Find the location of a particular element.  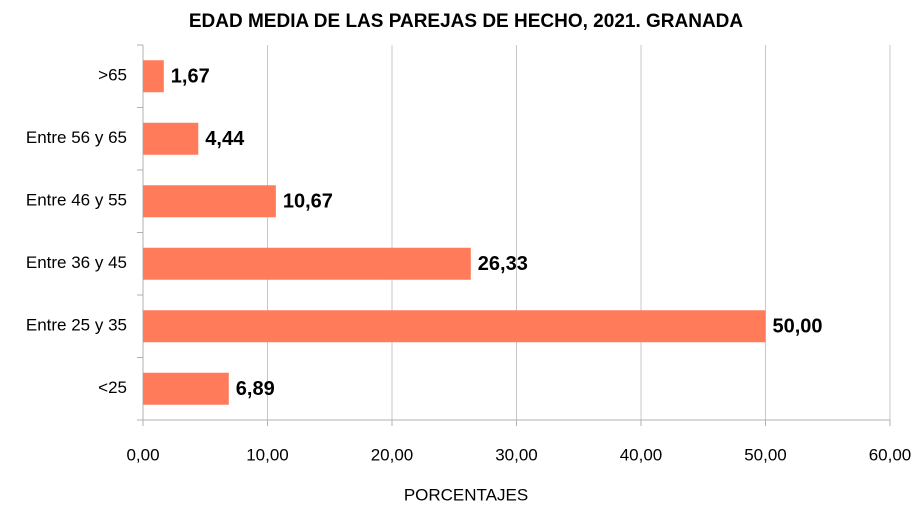

value-label: 6,89 is located at coordinates (255, 389).